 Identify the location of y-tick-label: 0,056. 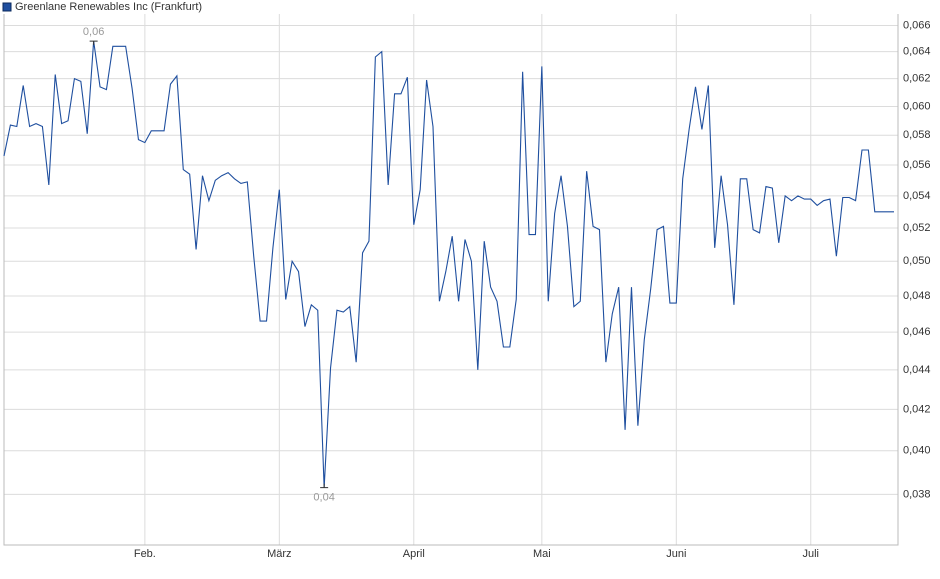
(917, 165).